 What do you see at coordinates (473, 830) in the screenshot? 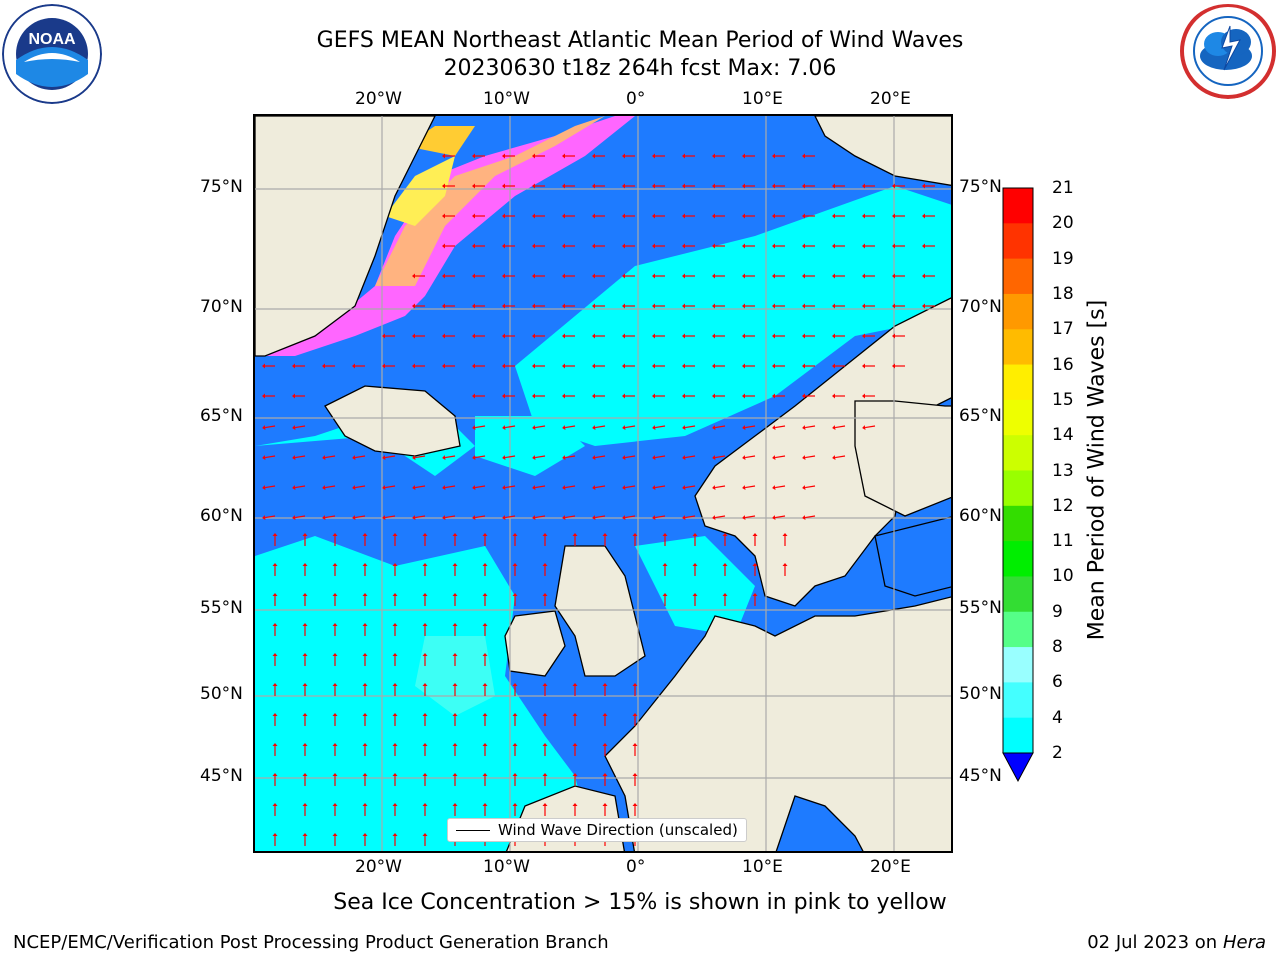
I see `legend-line-icon` at bounding box center [473, 830].